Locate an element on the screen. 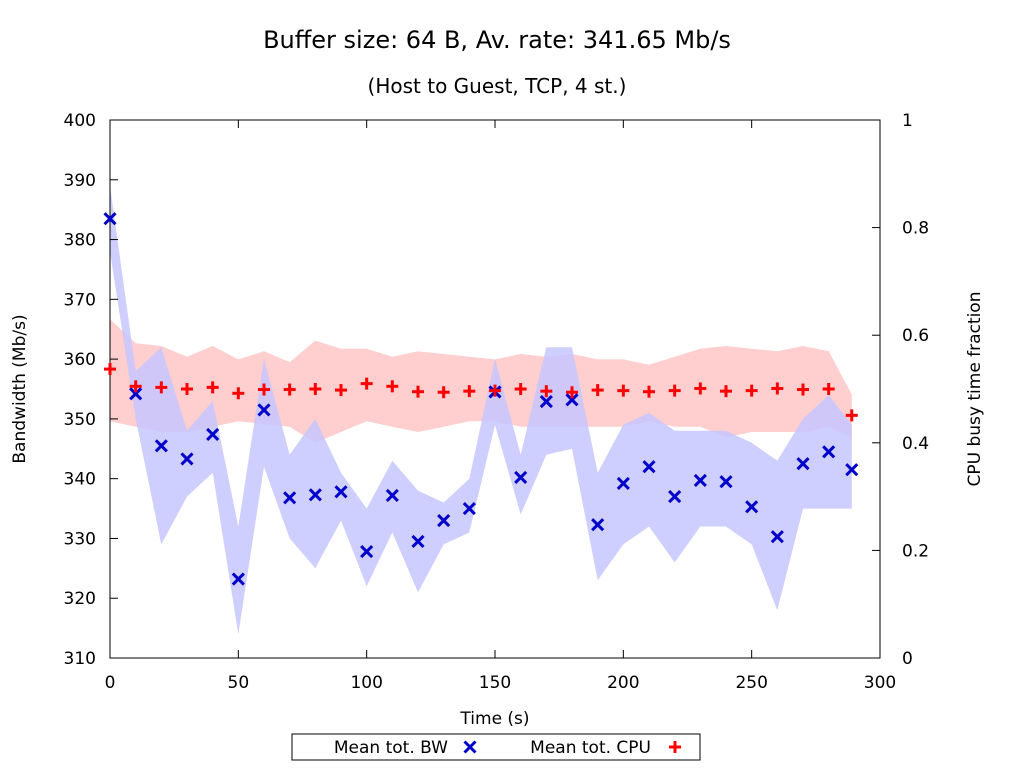 The image size is (1024, 768). legend-plus-icon is located at coordinates (675, 747).